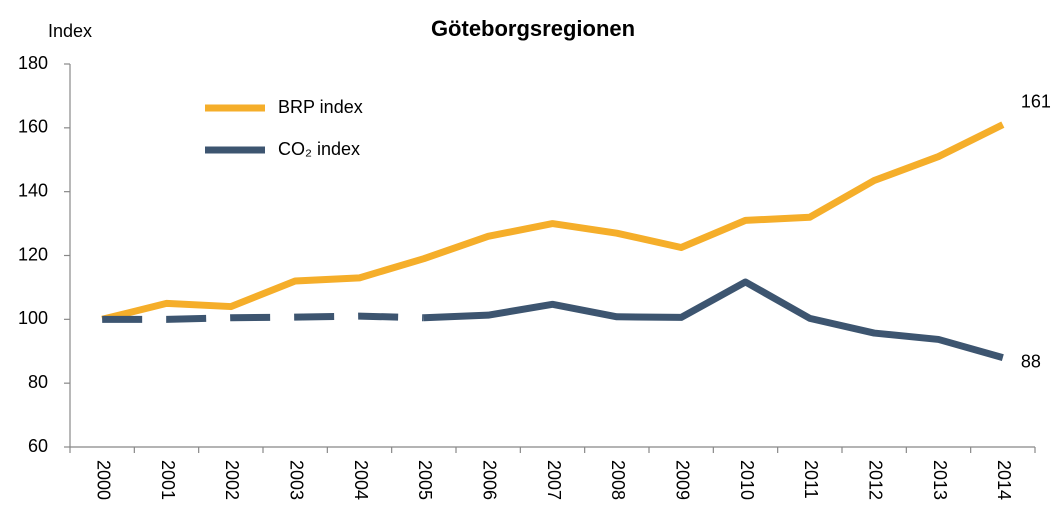 The width and height of the screenshot is (1053, 513). Describe the element at coordinates (361, 480) in the screenshot. I see `x-tick-label: 2004` at that location.